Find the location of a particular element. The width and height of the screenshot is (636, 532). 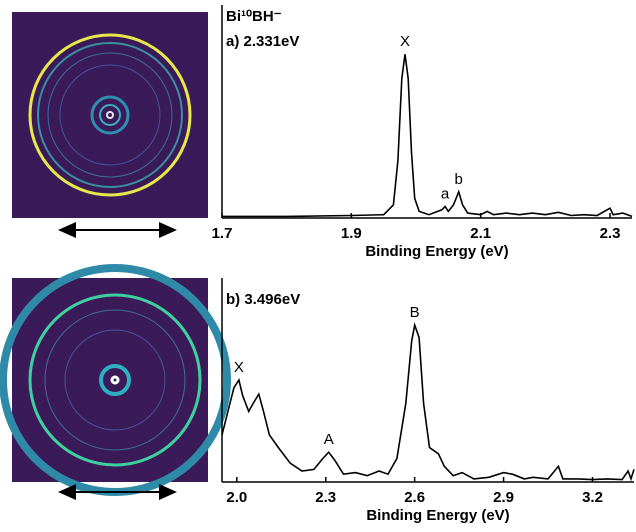

peak-label: A is located at coordinates (329, 439).